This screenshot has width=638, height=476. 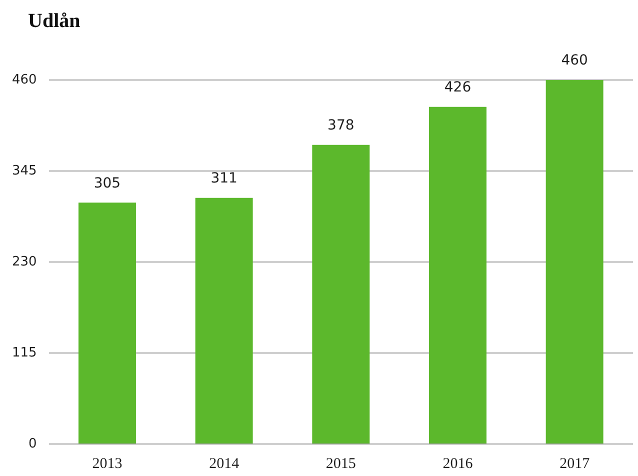 What do you see at coordinates (224, 178) in the screenshot?
I see `data-label: 311` at bounding box center [224, 178].